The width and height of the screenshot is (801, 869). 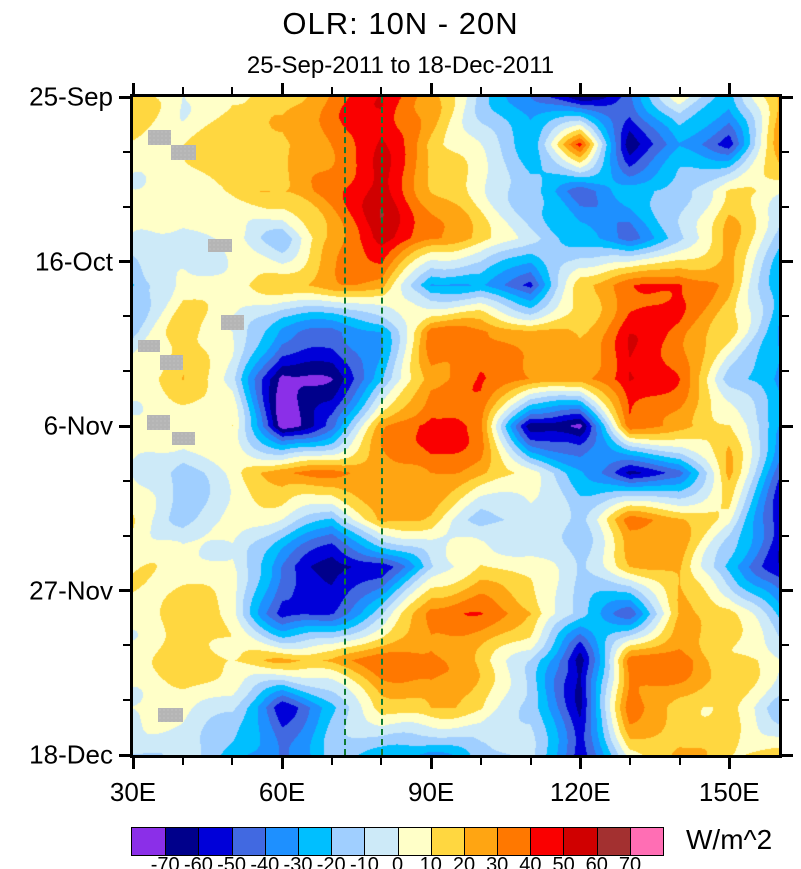 What do you see at coordinates (298, 861) in the screenshot?
I see `colorbar-level-label: -30` at bounding box center [298, 861].